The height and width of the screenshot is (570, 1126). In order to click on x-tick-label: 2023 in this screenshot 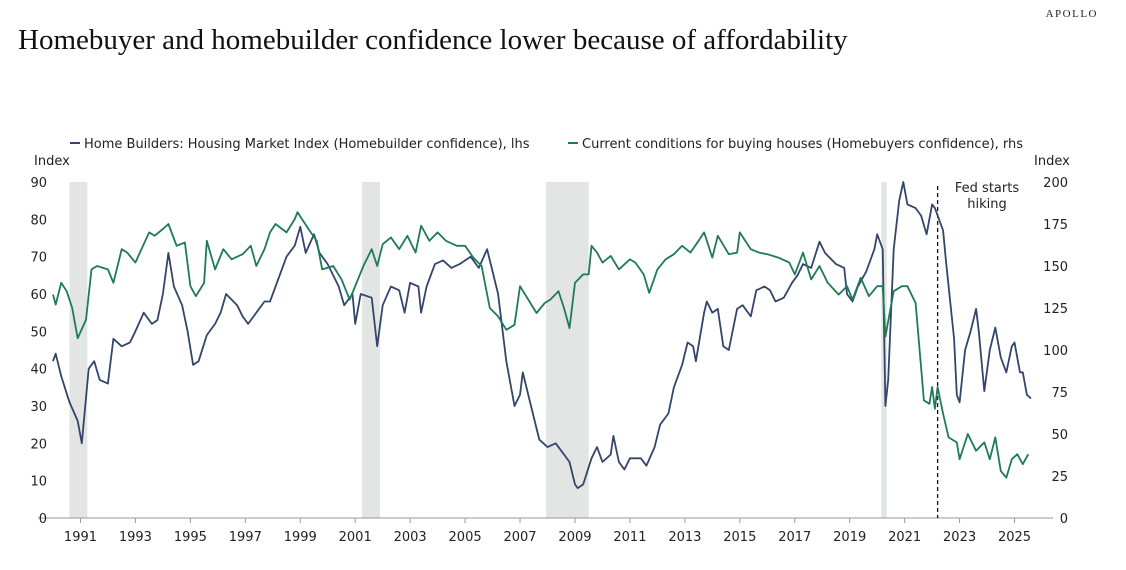, I will do `click(959, 537)`.